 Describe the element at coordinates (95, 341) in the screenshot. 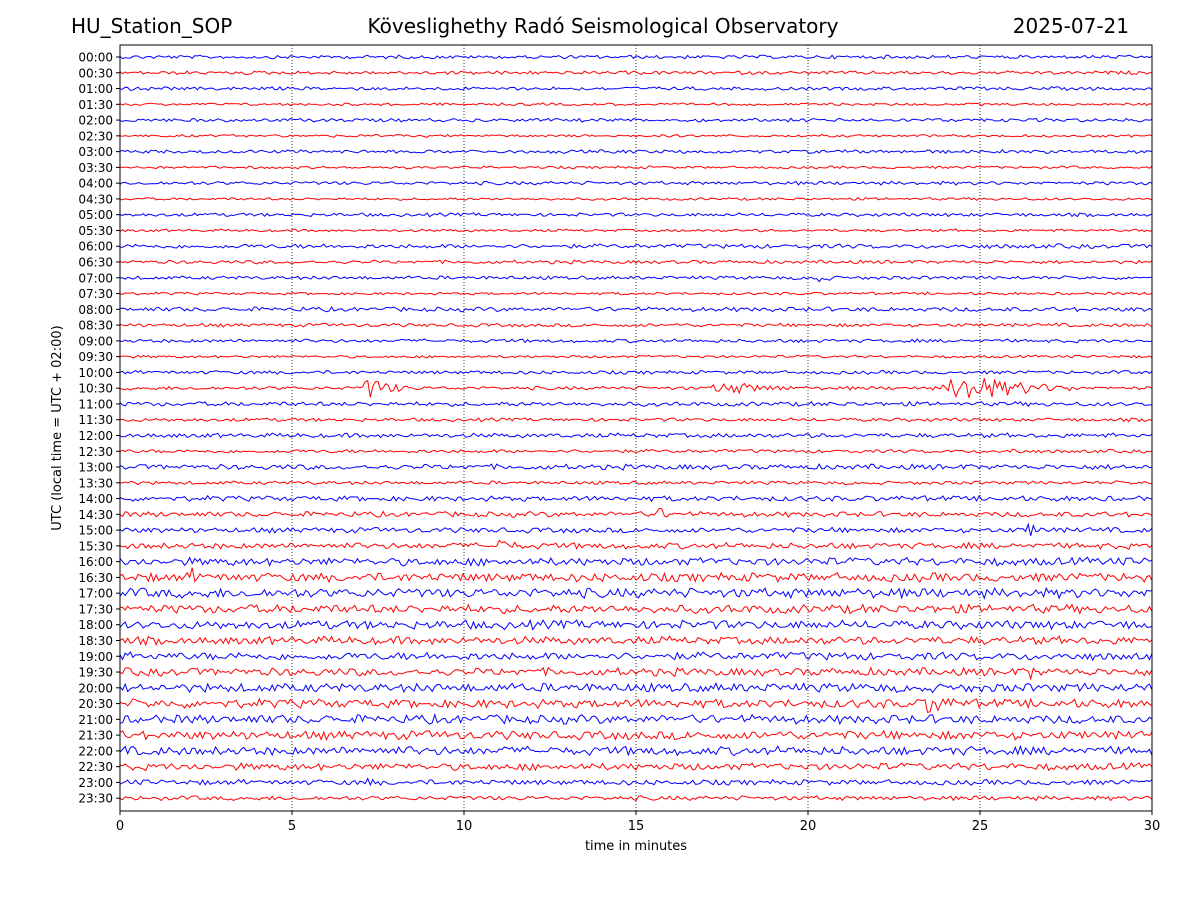

I see `y-tick-label: 09:00` at that location.